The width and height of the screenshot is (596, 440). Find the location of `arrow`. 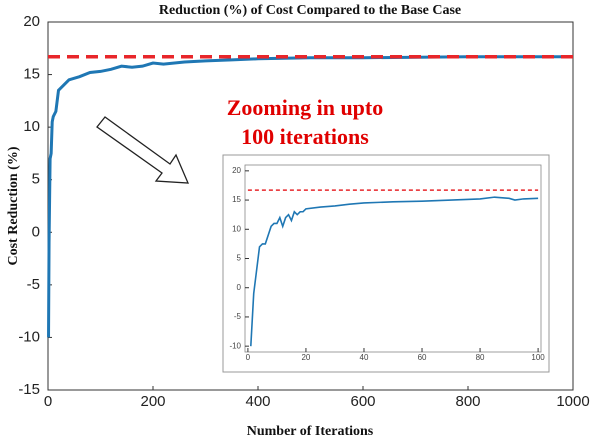

arrow is located at coordinates (143, 150).